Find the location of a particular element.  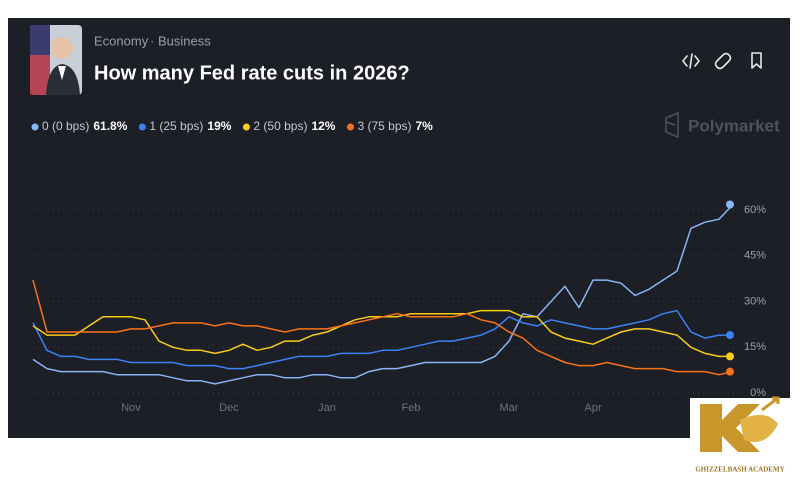

title: How many Fed rate cuts in 2026? is located at coordinates (252, 73).